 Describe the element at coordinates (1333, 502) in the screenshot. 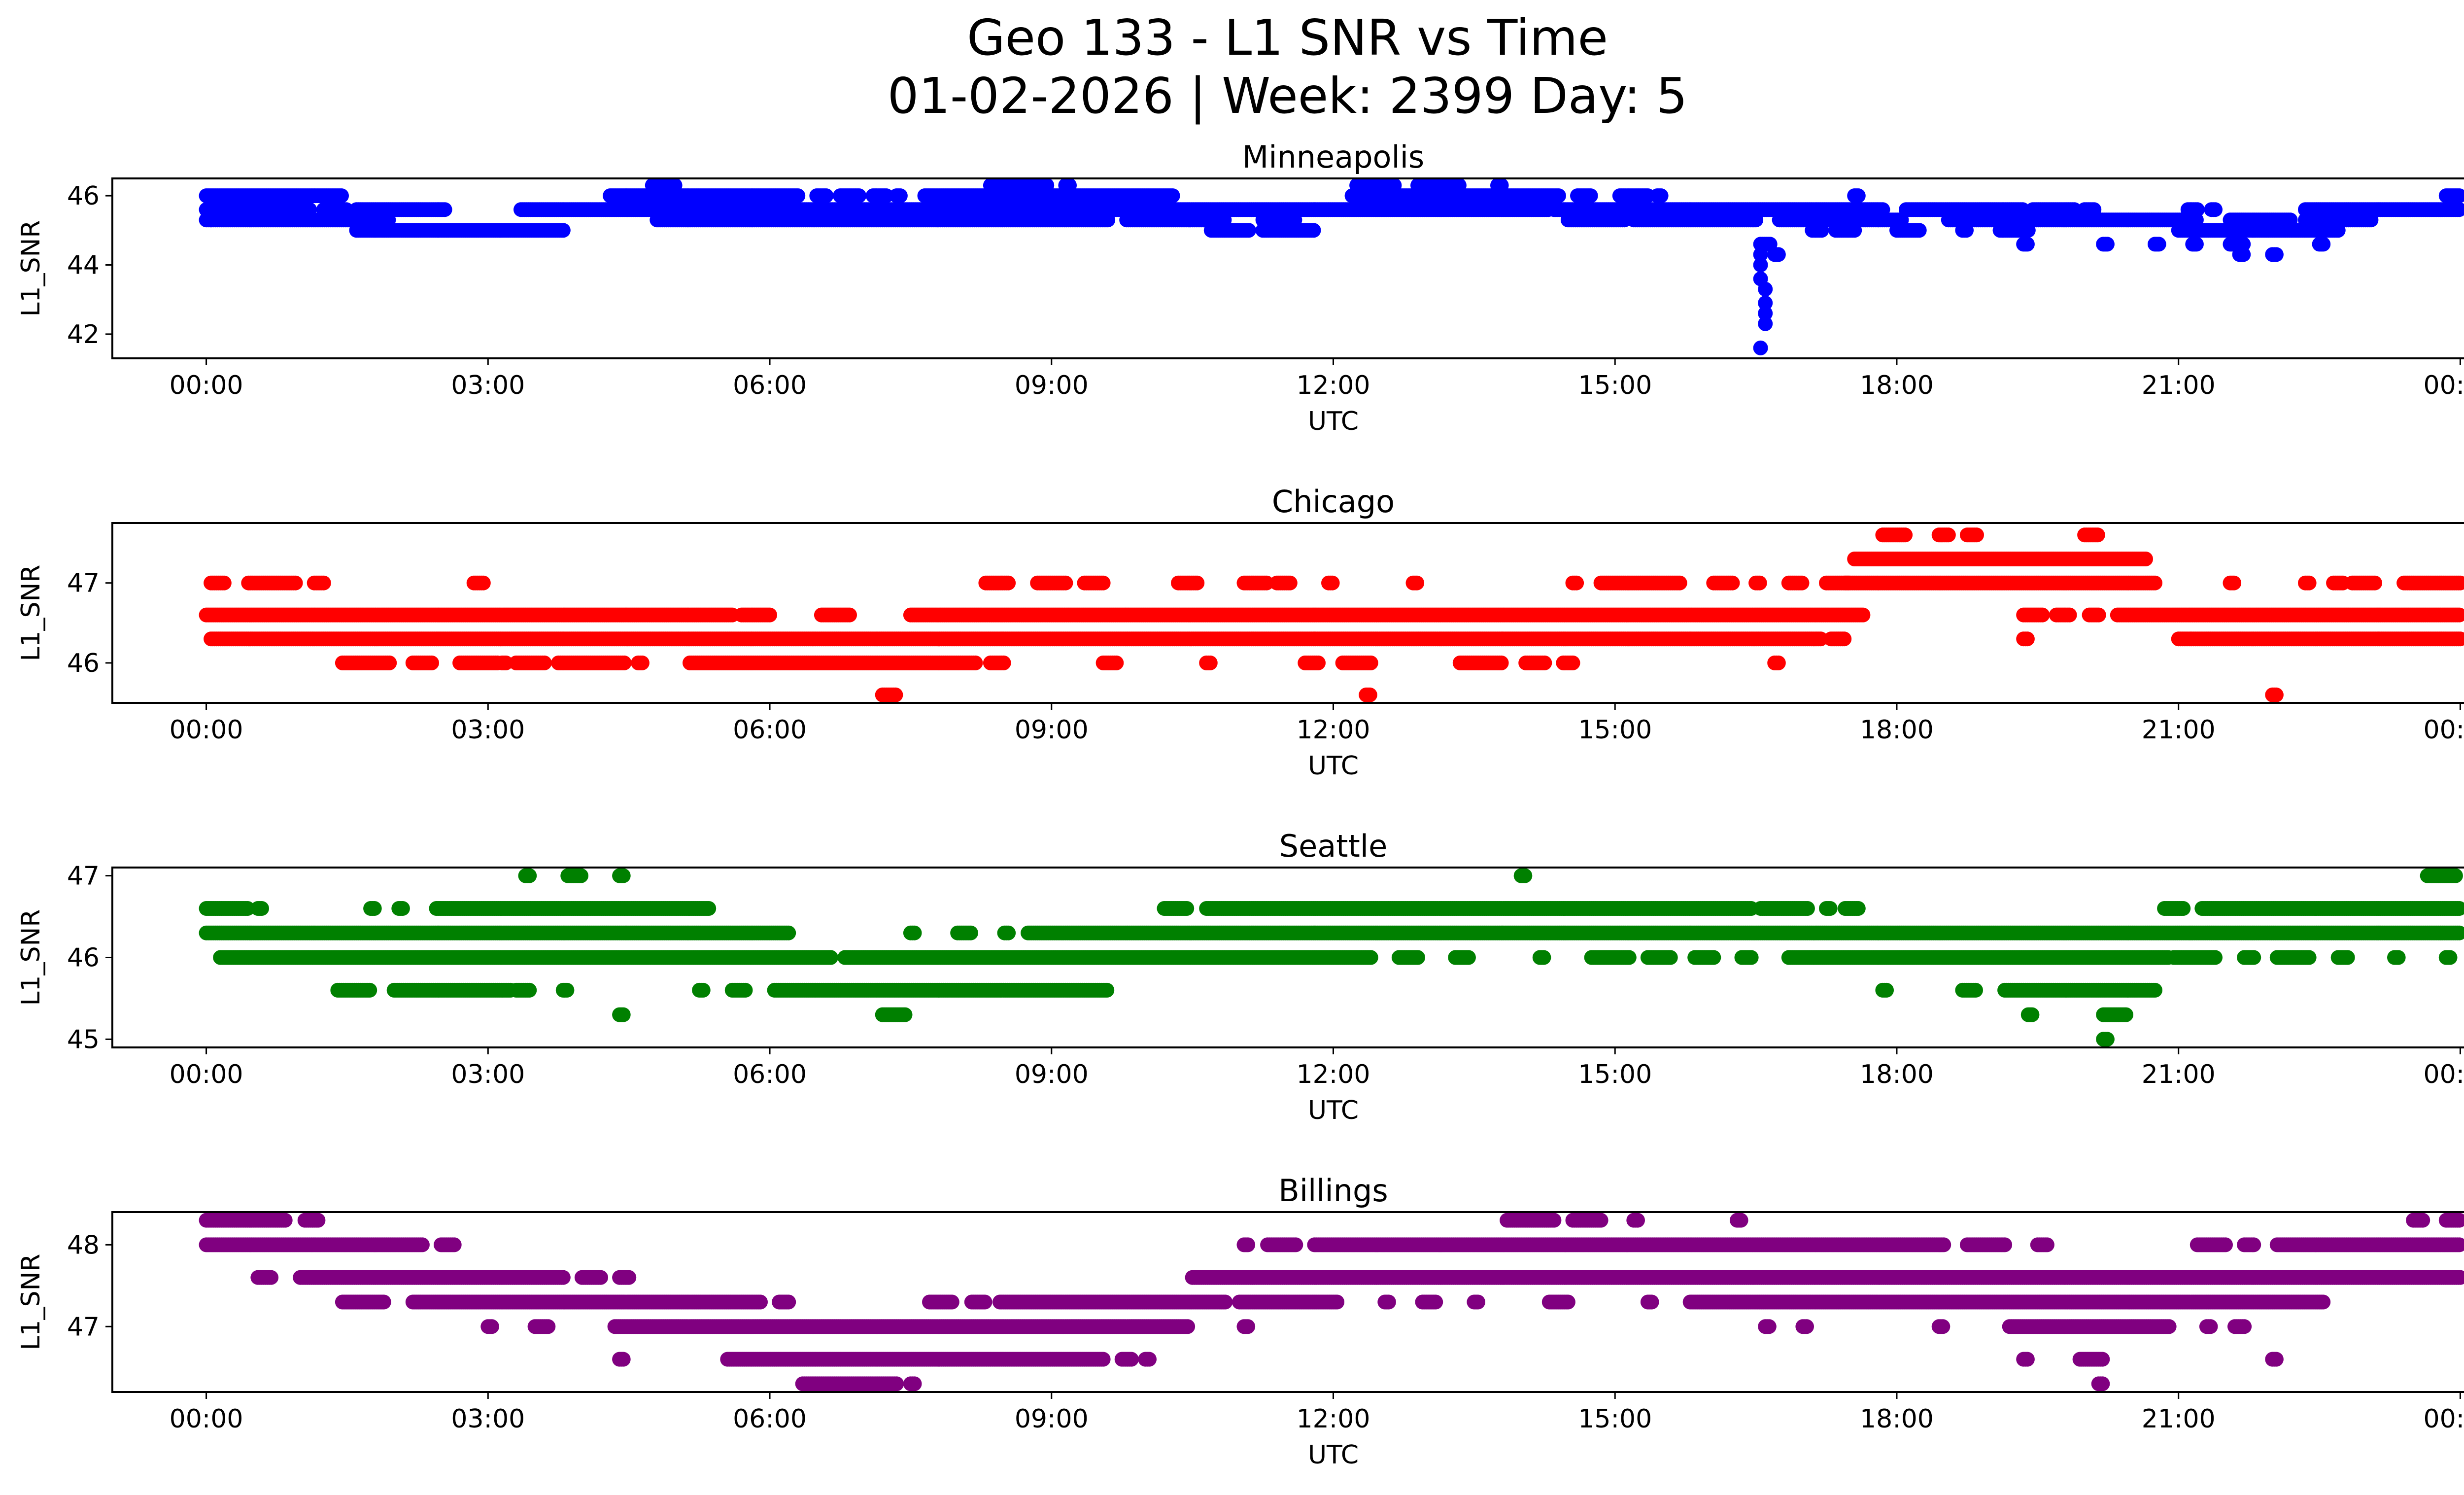

I see `subplot-title: Chicago` at that location.